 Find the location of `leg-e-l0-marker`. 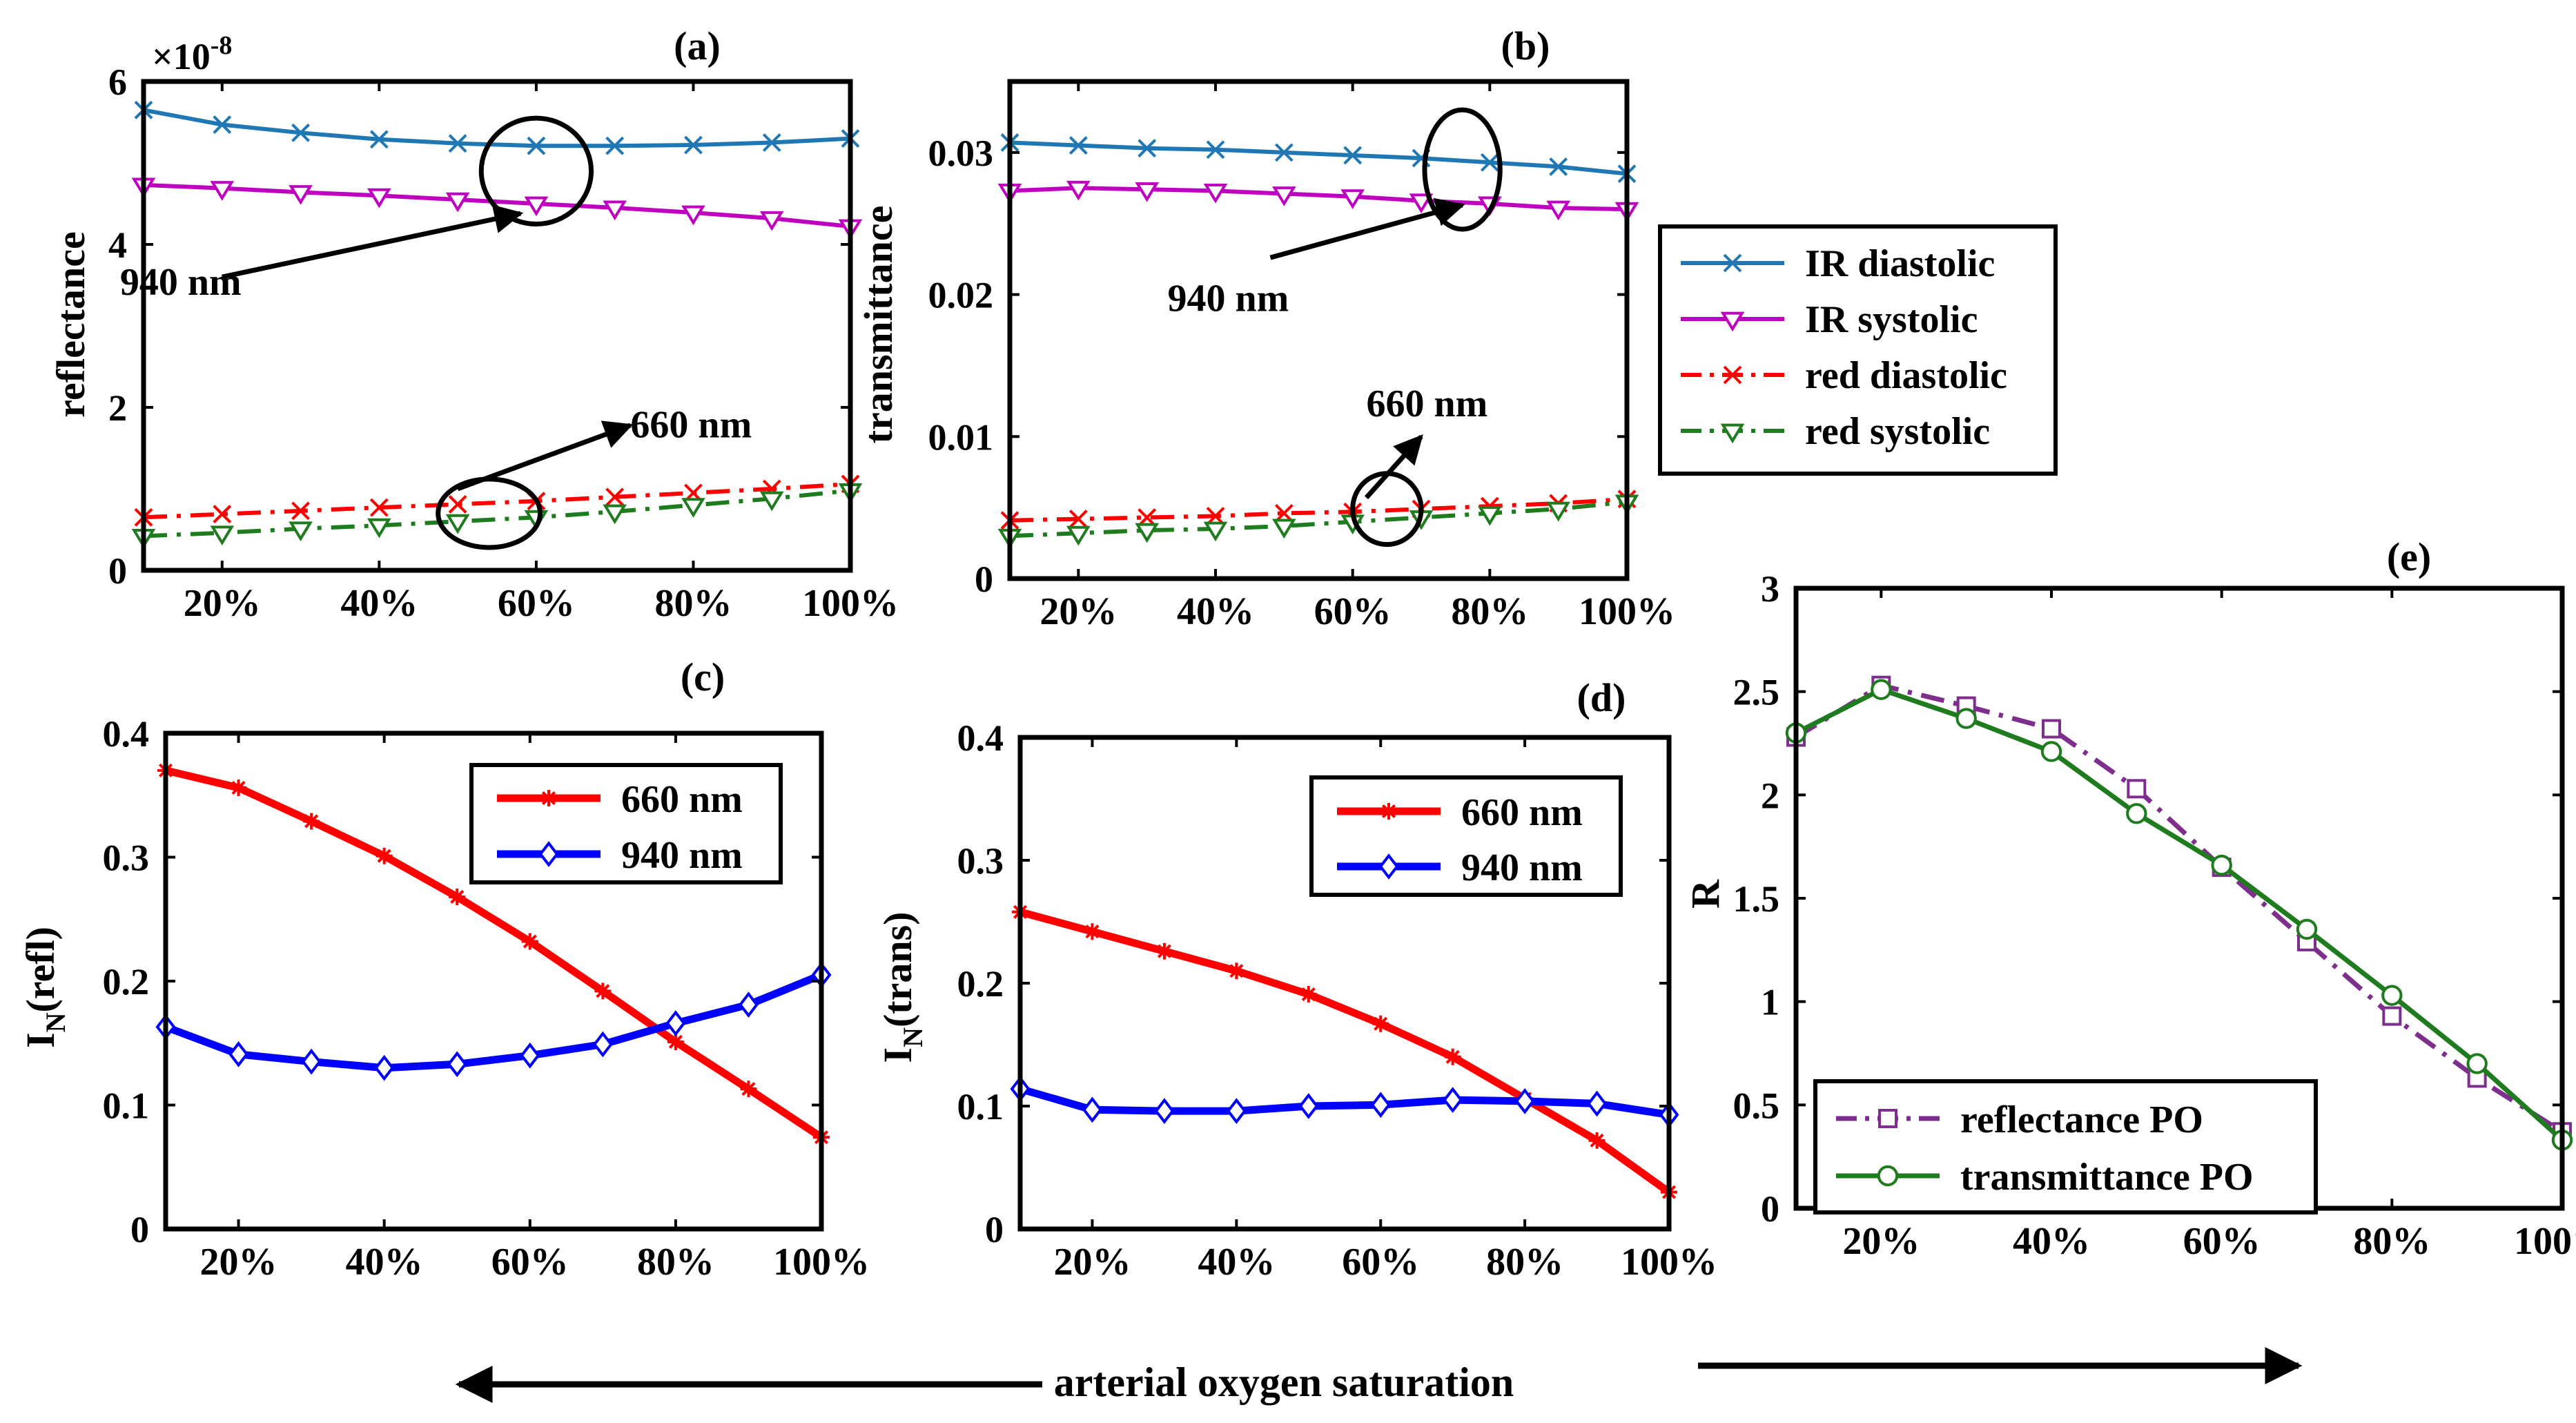

leg-e-l0-marker is located at coordinates (1887, 1118).